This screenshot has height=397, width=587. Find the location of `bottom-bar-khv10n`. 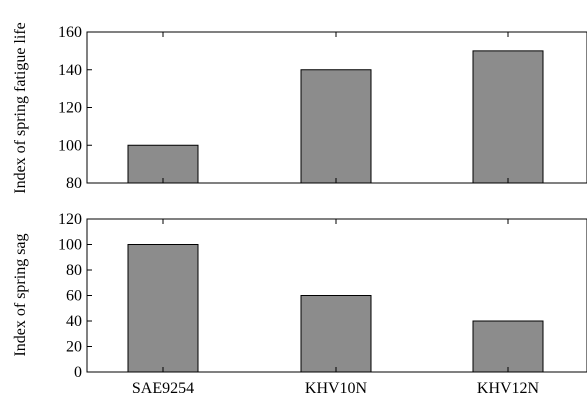

bottom-bar-khv10n is located at coordinates (336, 334).